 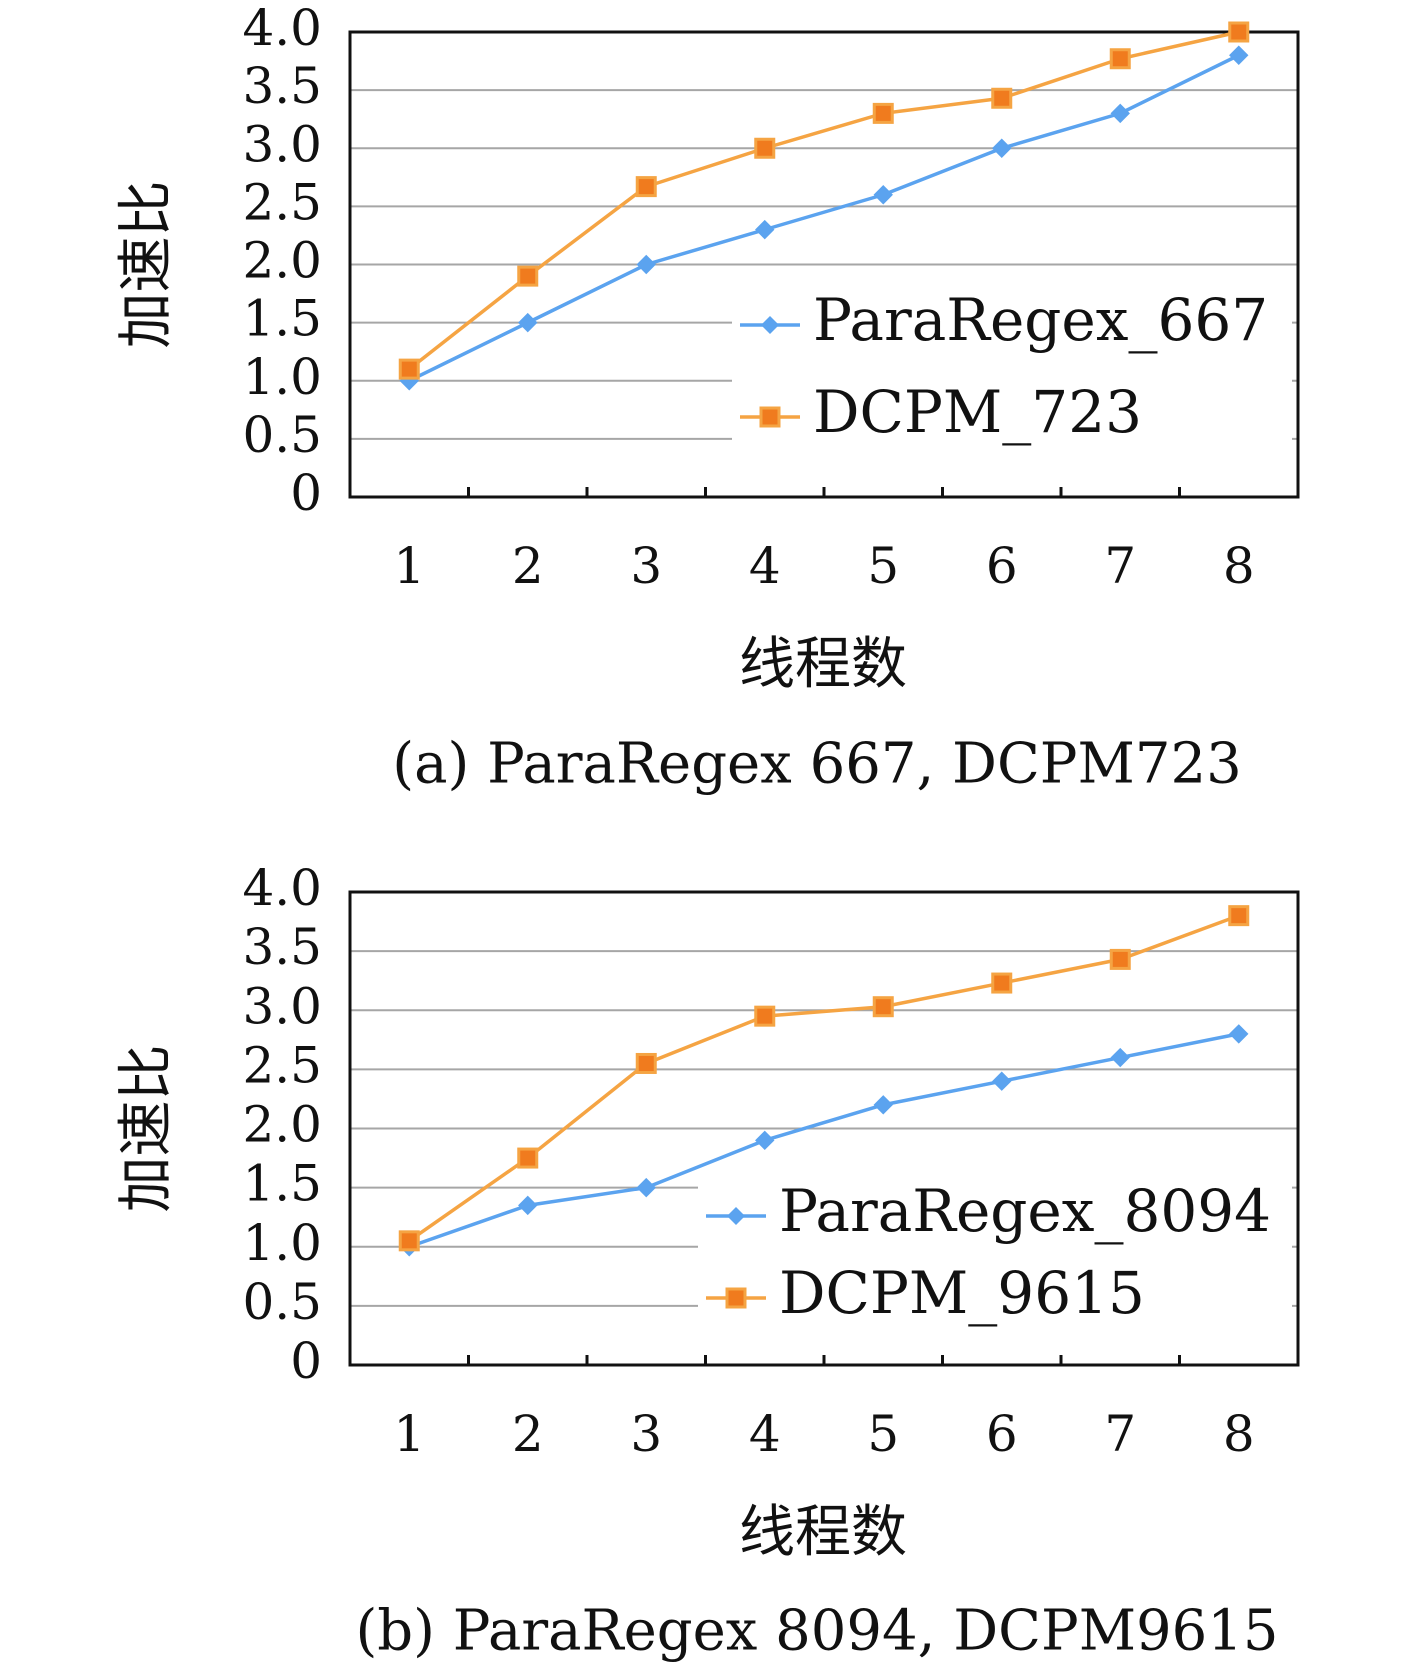 I want to click on legend-label: ParaRegex_8094, so click(x=1025, y=1211).